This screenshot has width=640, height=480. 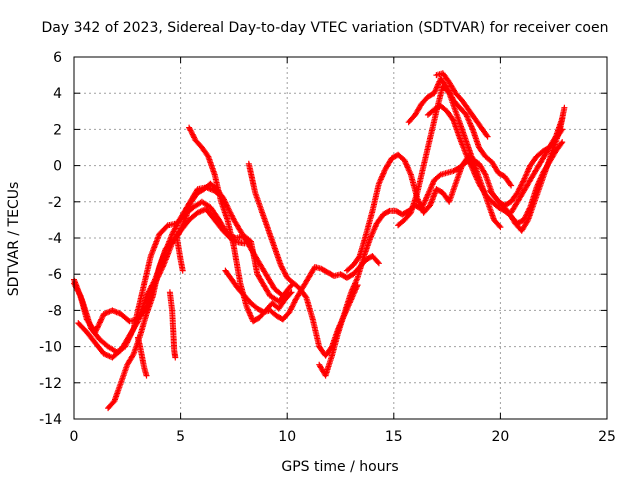 What do you see at coordinates (14, 239) in the screenshot?
I see `y-axis-label: SDTVAR / TECUs` at bounding box center [14, 239].